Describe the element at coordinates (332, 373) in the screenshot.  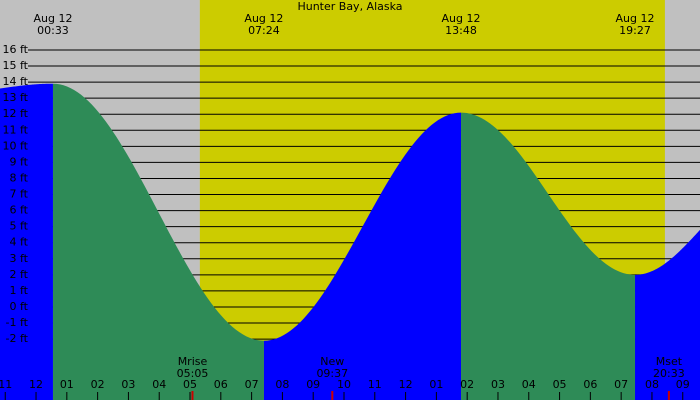
I see `moon-time: 09:37` at that location.